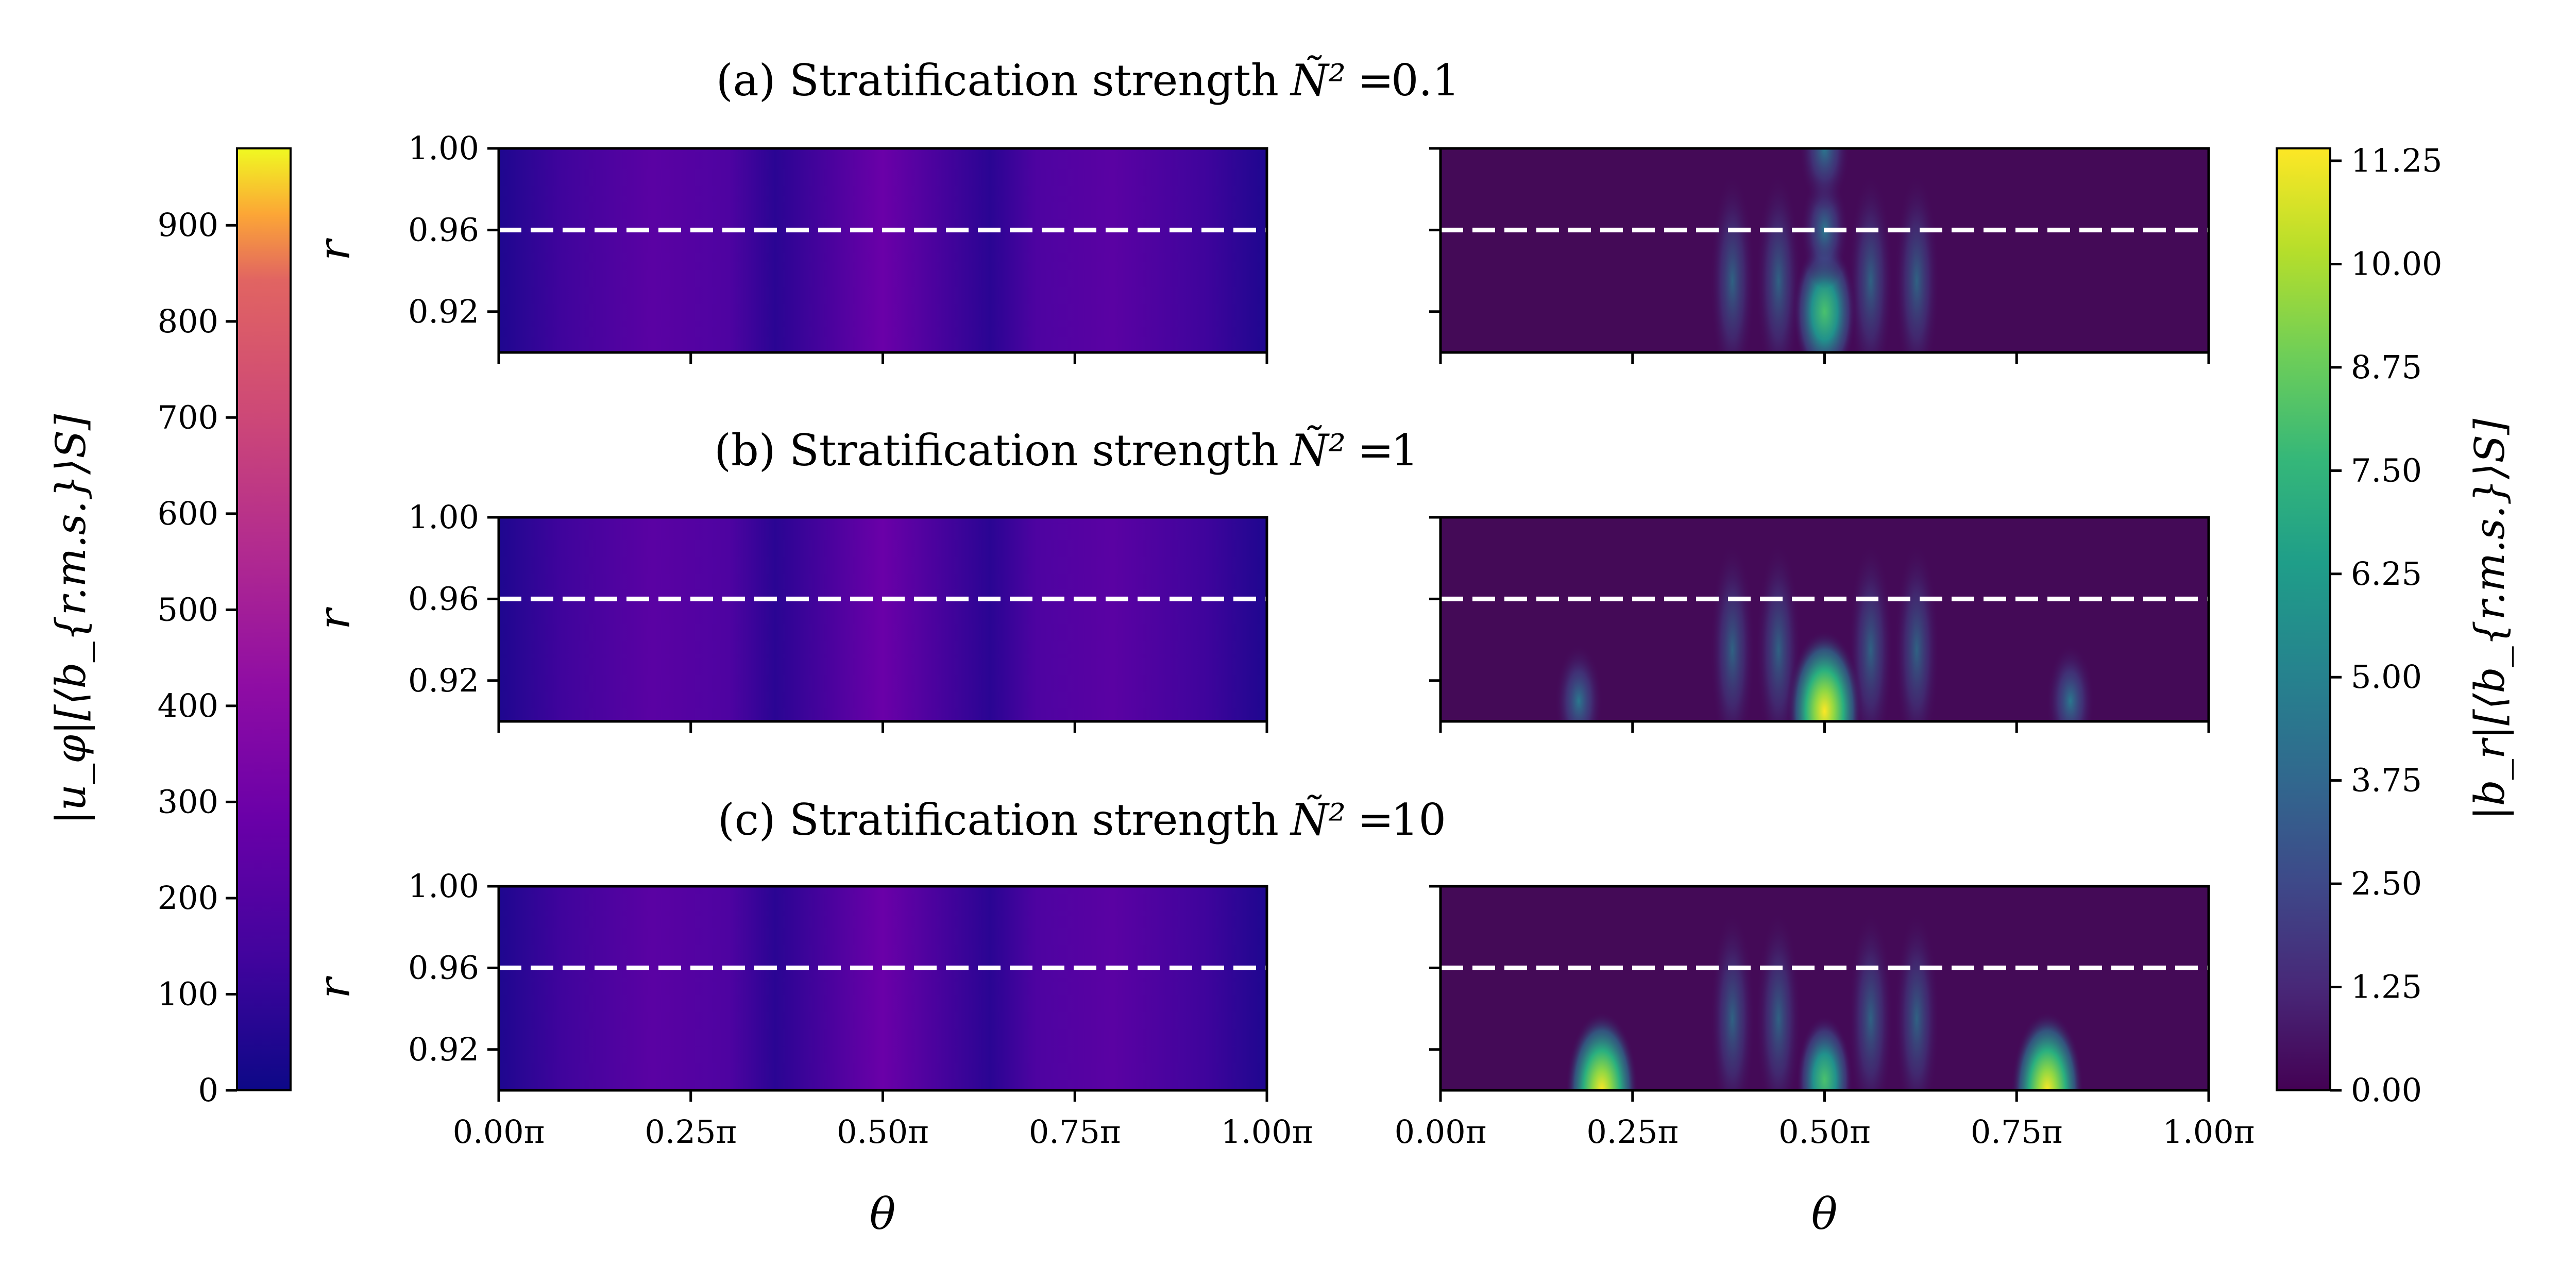 The image size is (2576, 1282). I want to click on row-title-c-eq: =, so click(1376, 820).